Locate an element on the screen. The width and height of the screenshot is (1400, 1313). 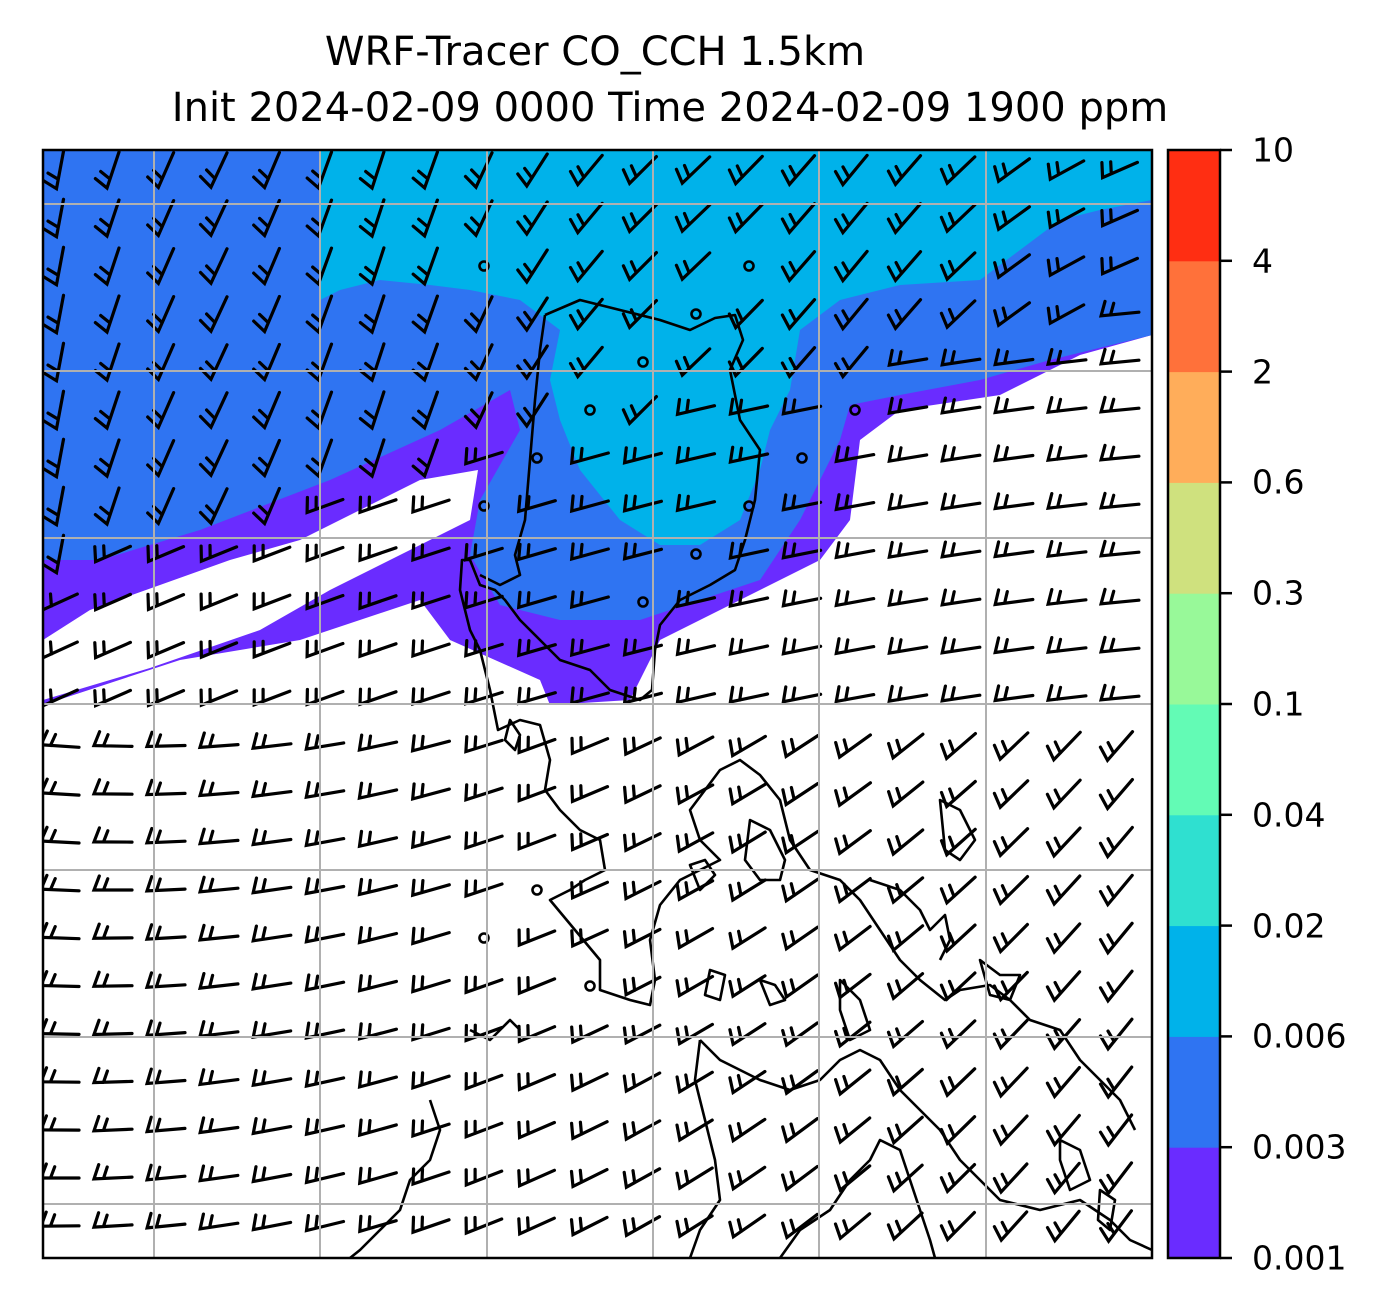
colorbar-tick-label: 2 is located at coordinates (1262, 372).